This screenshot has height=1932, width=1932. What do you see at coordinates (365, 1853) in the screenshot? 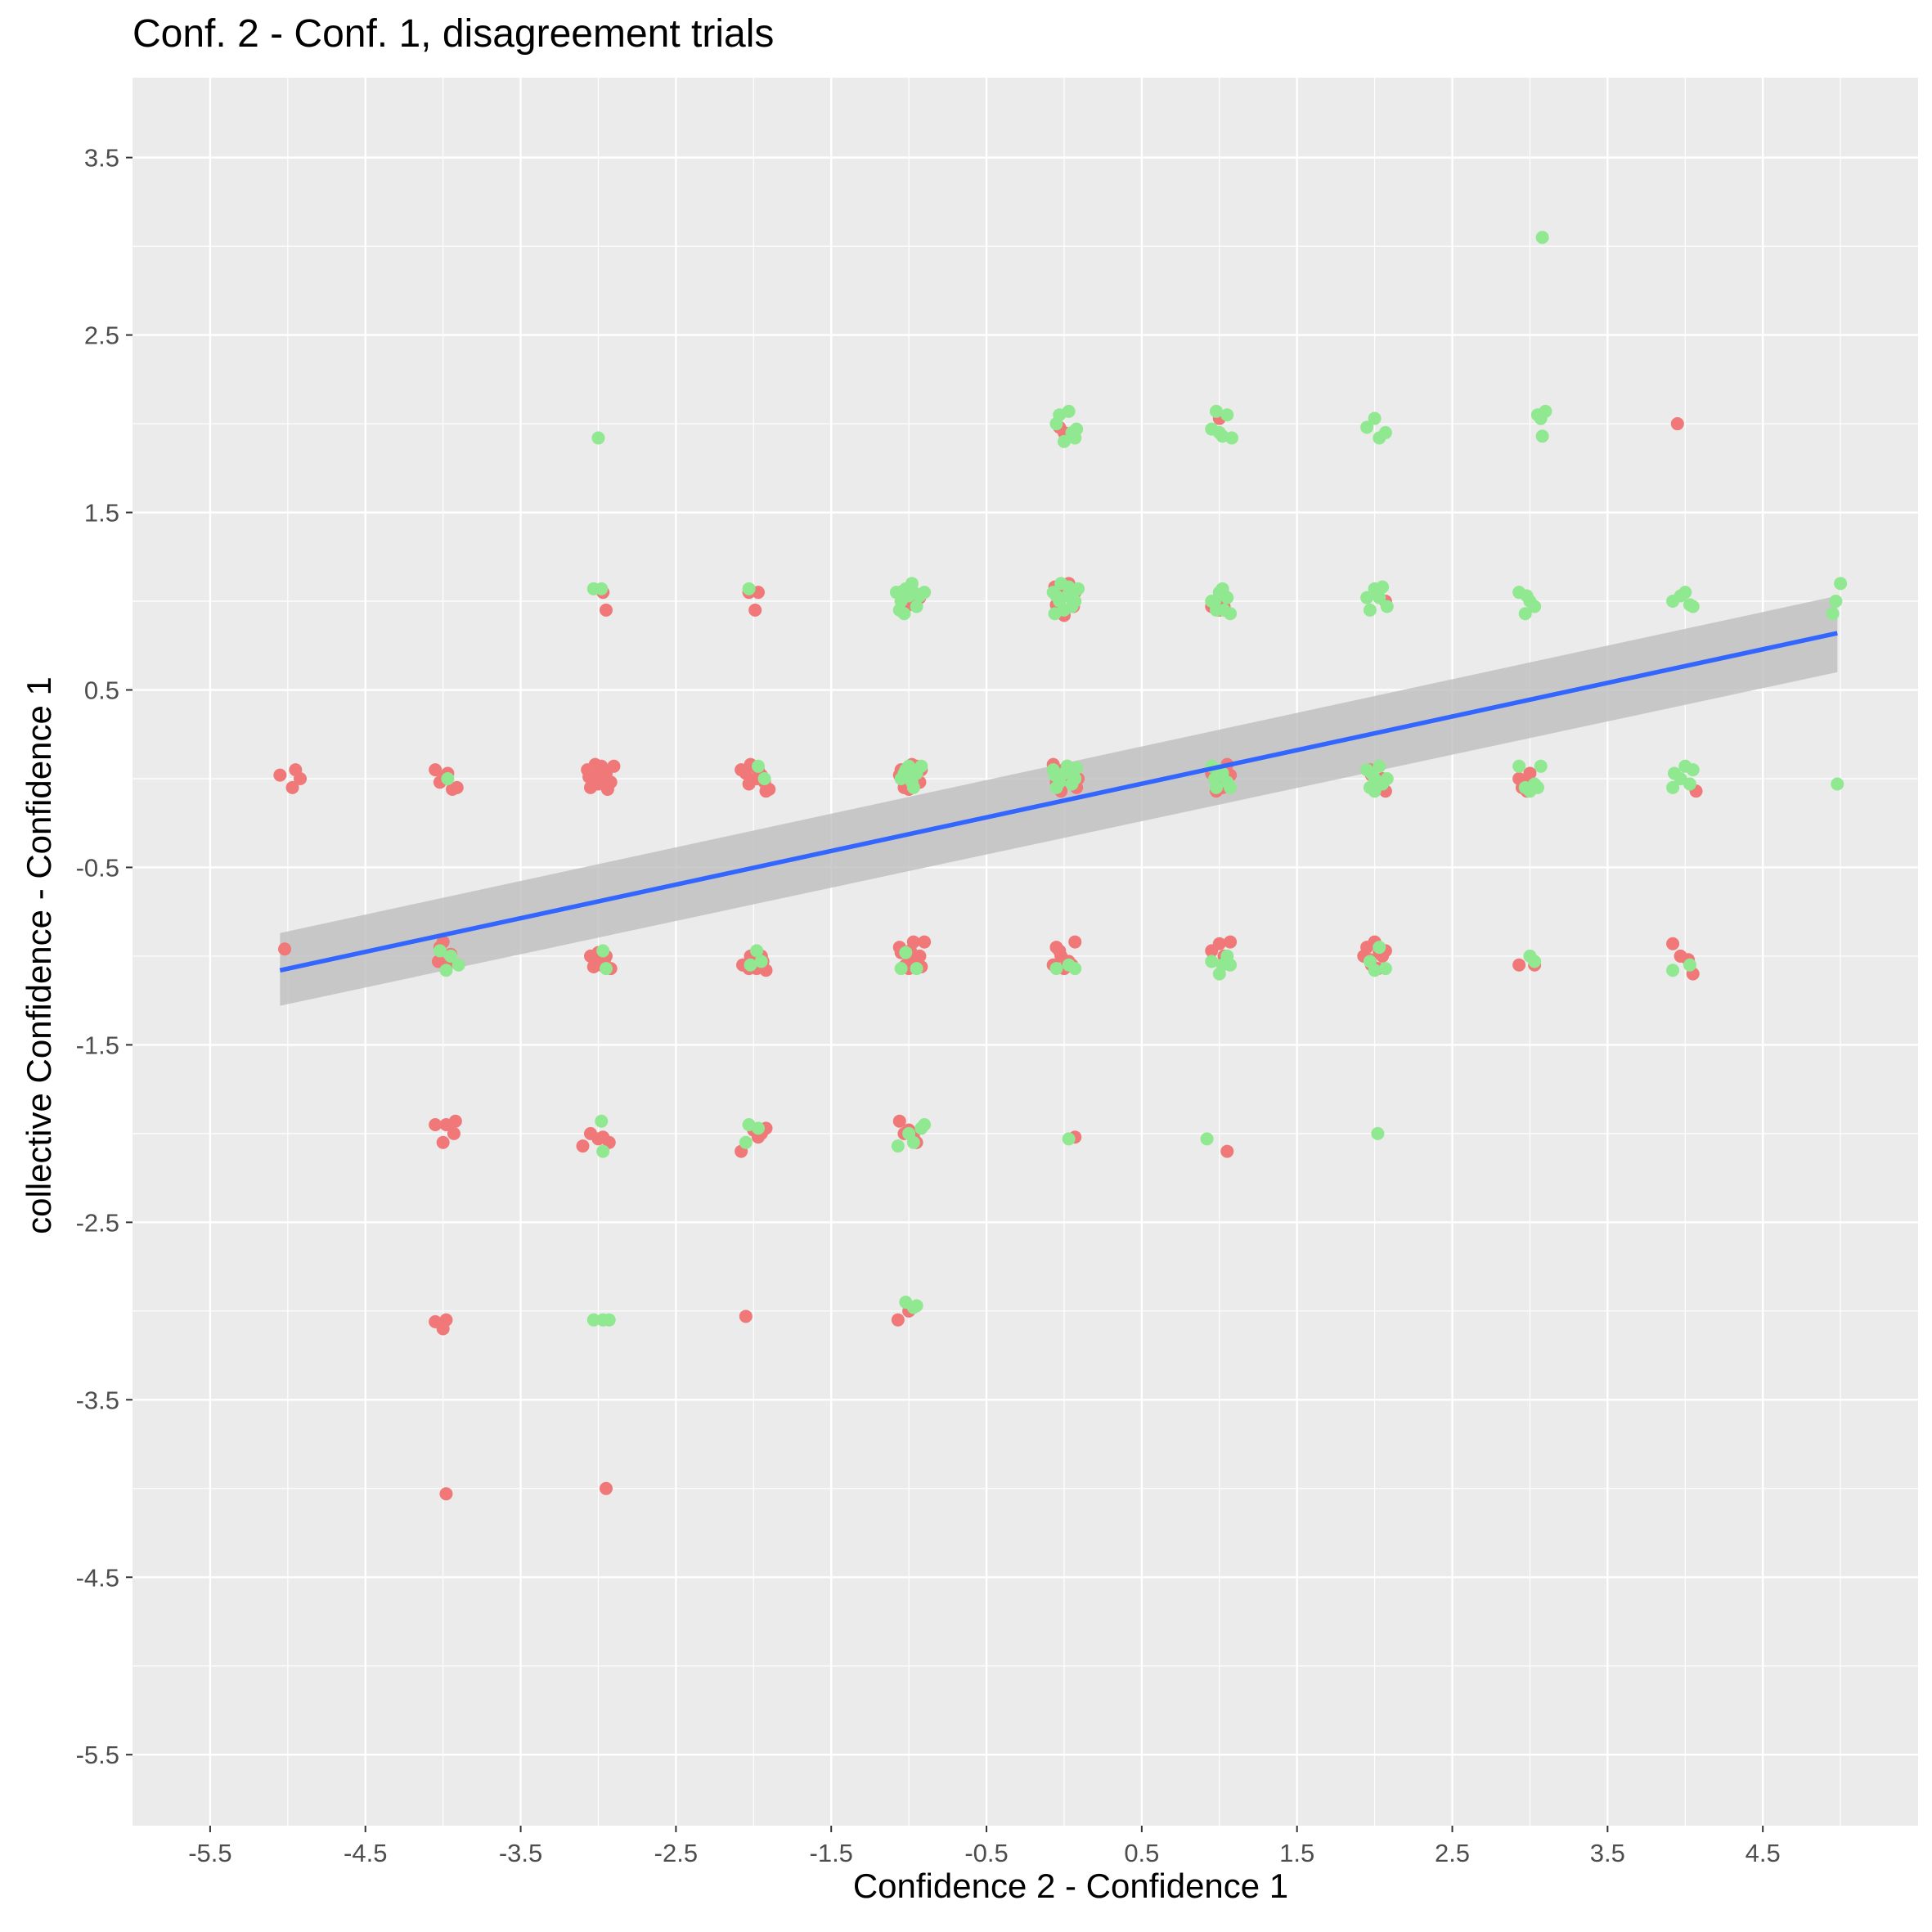
I see `x-tick-label: -4.5` at bounding box center [365, 1853].